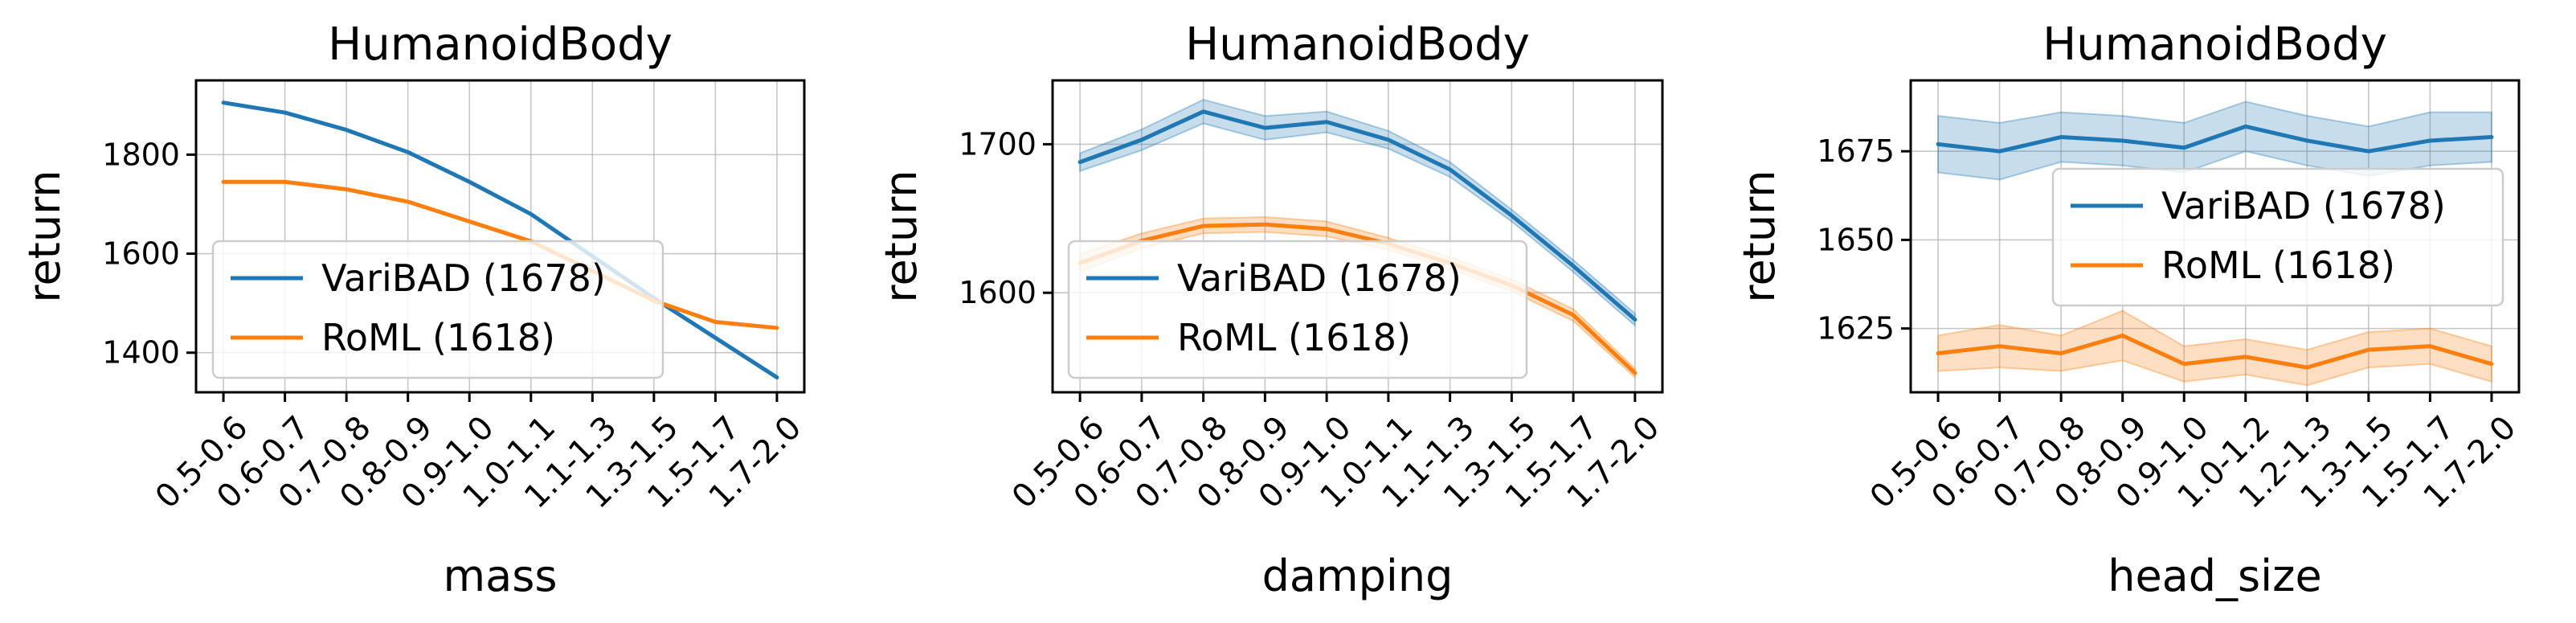 The image size is (2576, 623). Describe the element at coordinates (1856, 328) in the screenshot. I see `y-tick-label: 1625` at that location.